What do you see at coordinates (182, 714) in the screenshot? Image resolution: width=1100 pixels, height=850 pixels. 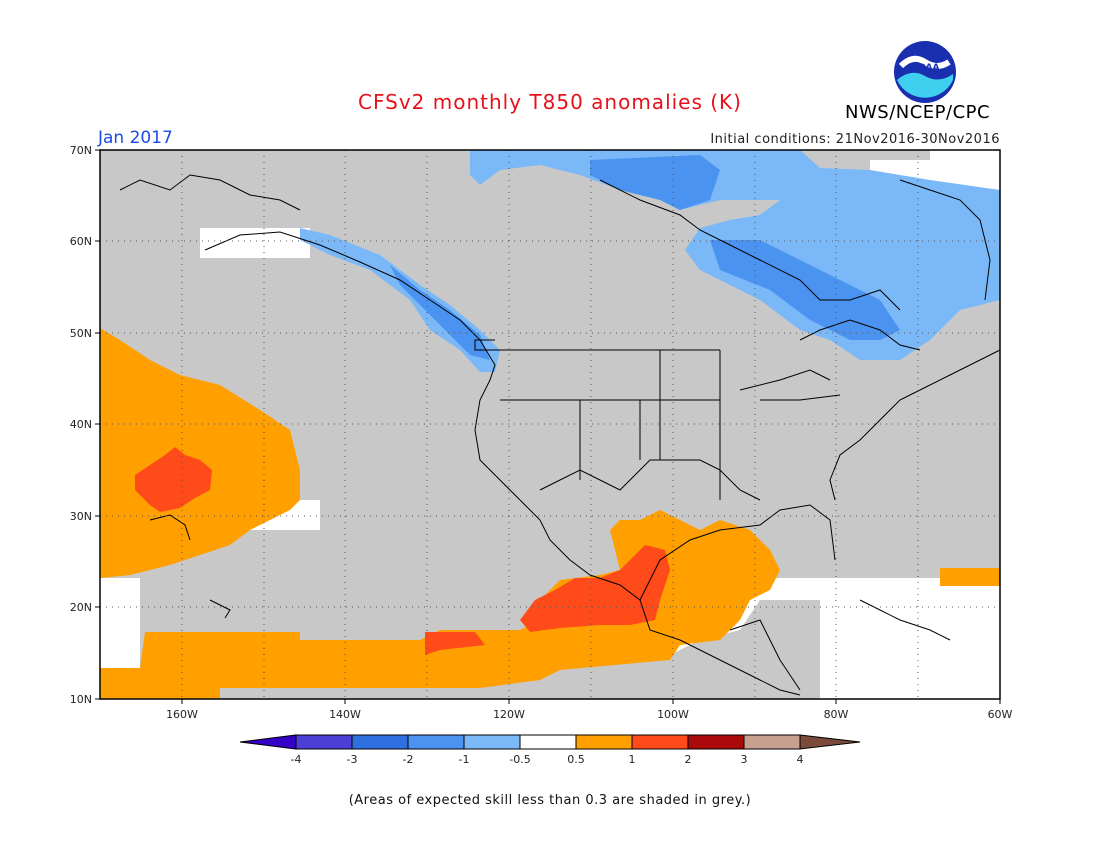 I see `lon-label: 160W` at bounding box center [182, 714].